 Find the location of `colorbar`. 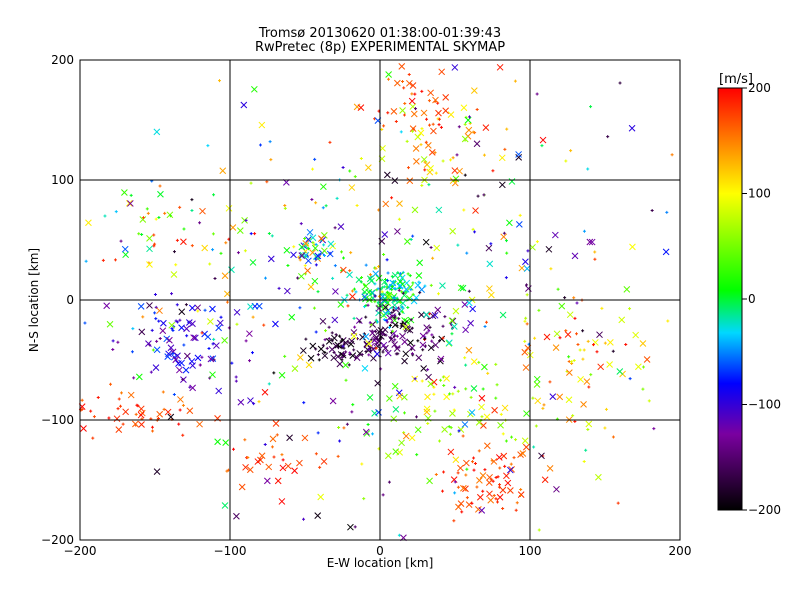

colorbar is located at coordinates (730, 299).